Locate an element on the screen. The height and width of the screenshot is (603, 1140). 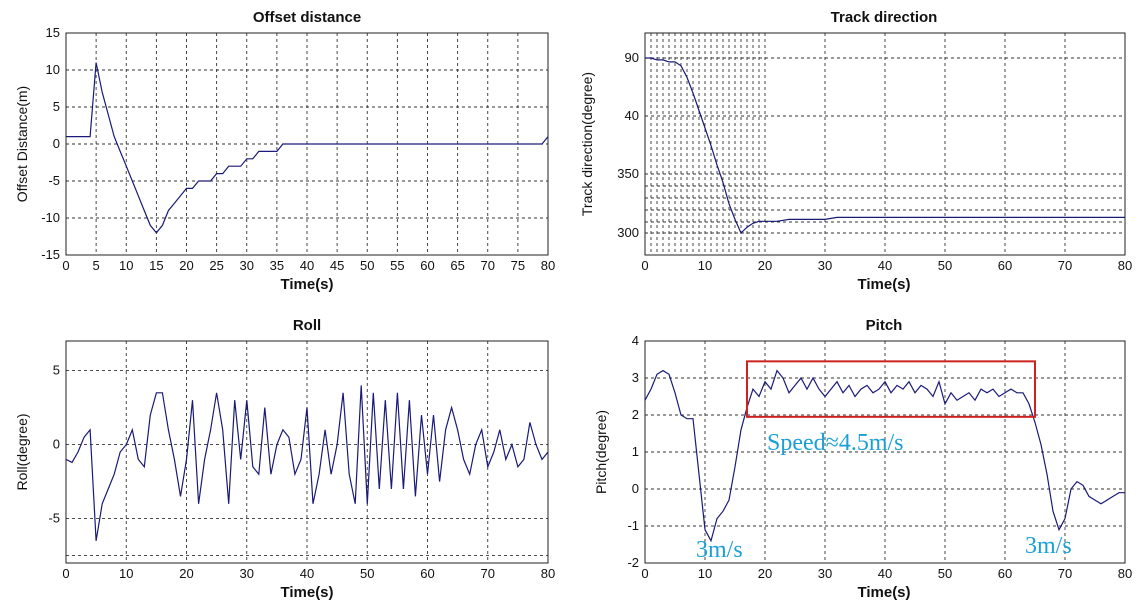
pitch-x-tick-label: 50 is located at coordinates (945, 573).